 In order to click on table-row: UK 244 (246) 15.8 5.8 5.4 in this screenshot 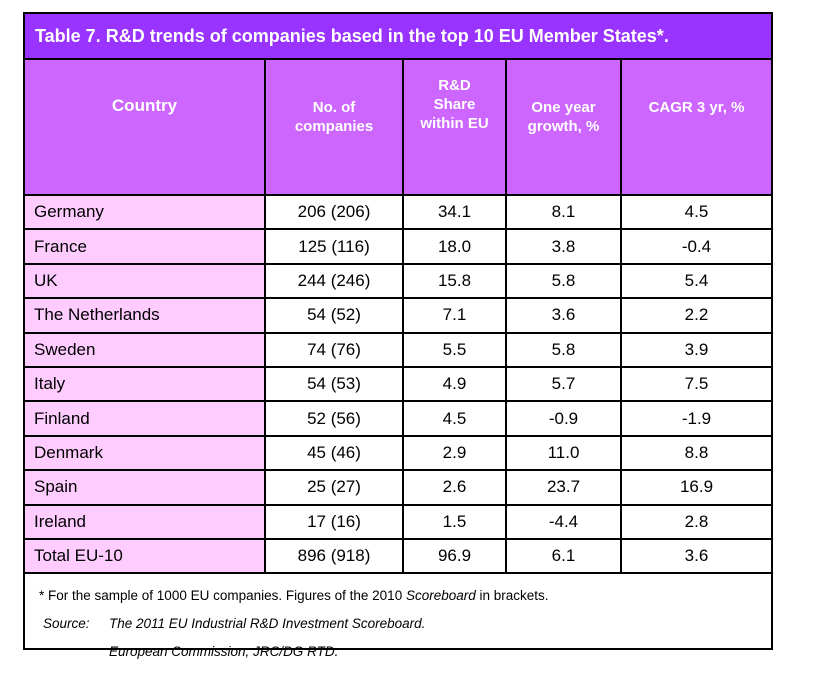, I will do `click(398, 281)`.